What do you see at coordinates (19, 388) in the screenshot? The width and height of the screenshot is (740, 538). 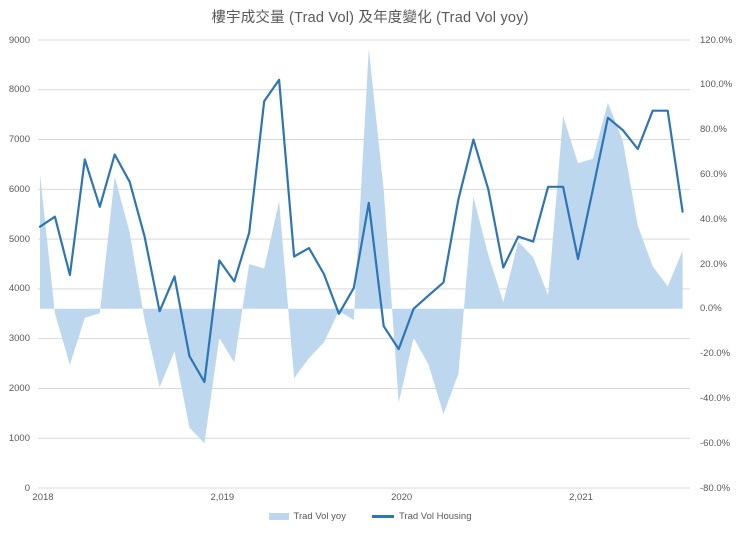 I see `left-axis-tick: 2000` at bounding box center [19, 388].